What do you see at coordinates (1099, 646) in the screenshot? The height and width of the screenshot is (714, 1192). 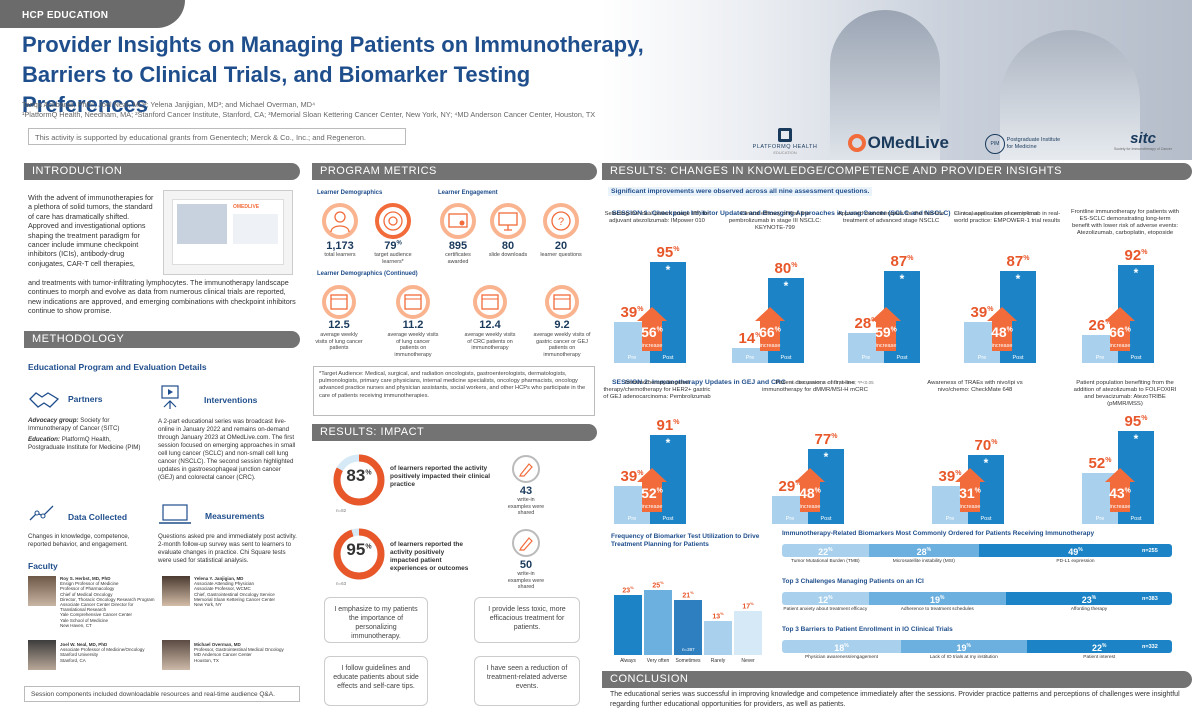 I see `hbar-segment-2-2: 22%` at bounding box center [1099, 646].